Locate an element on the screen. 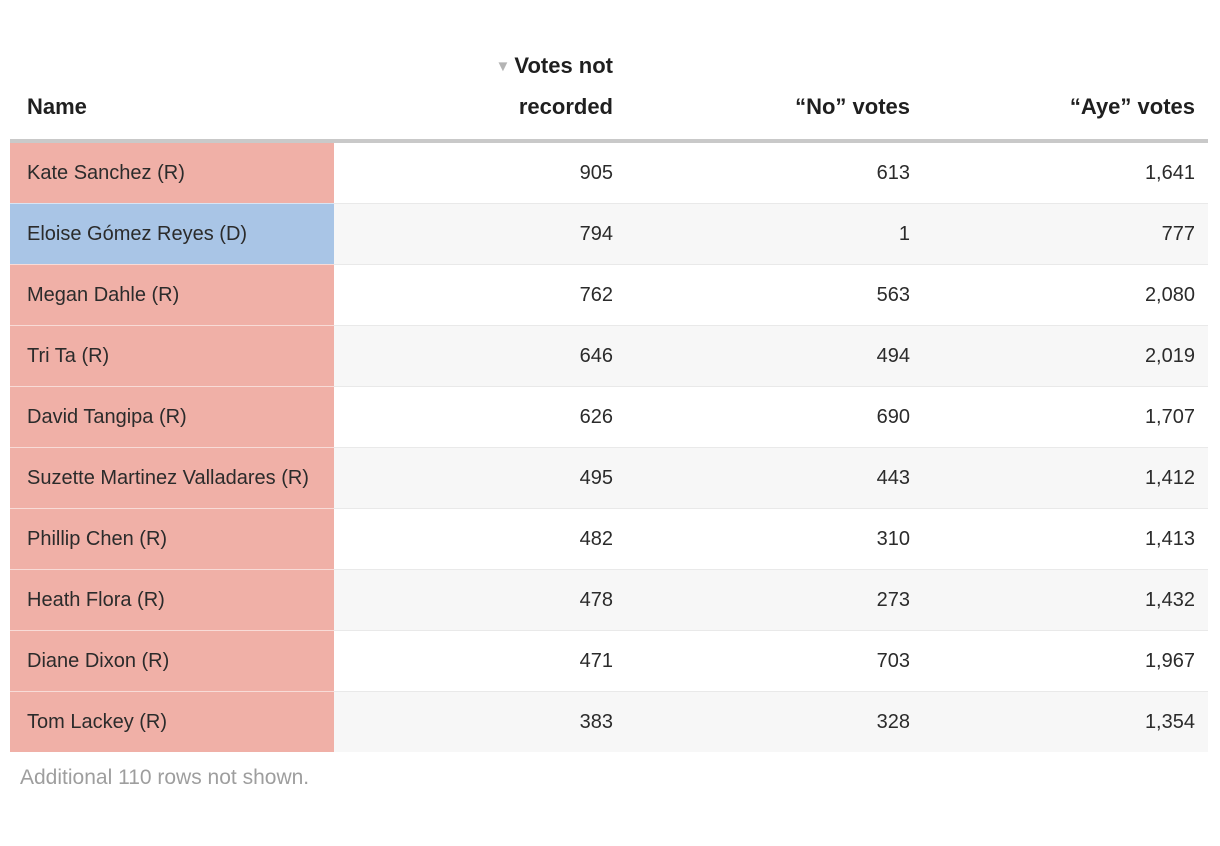 The image size is (1220, 846). no-votes-cell: 690 is located at coordinates (774, 416).